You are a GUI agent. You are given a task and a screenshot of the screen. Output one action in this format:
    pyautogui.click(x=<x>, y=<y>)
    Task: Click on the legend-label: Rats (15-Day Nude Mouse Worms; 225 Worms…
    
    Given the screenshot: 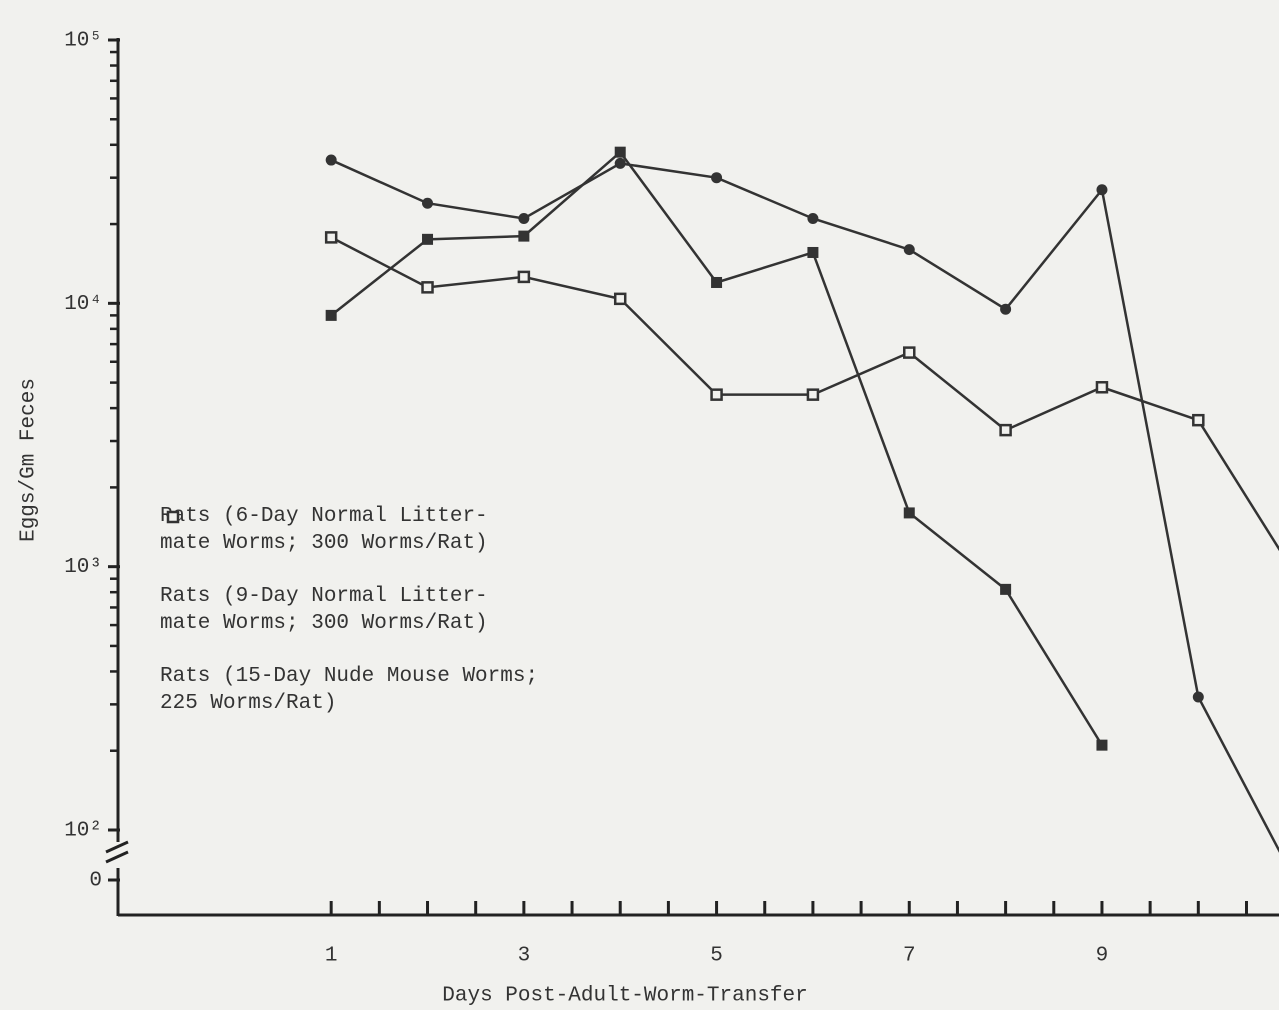 What is the action you would take?
    pyautogui.click(x=349, y=690)
    